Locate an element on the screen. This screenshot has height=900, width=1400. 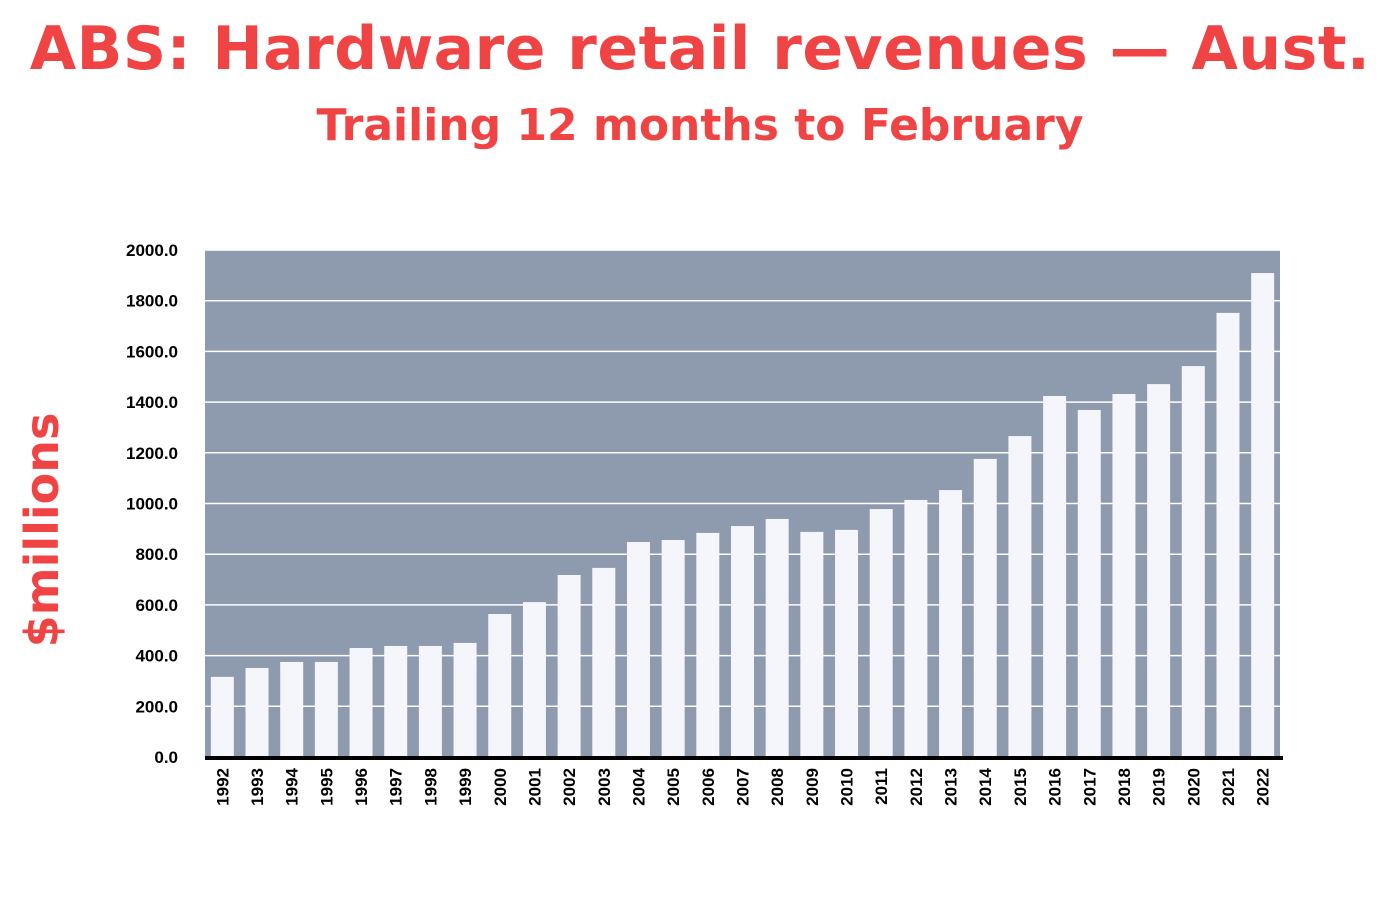
x-tick-label: 2019 is located at coordinates (1159, 787).